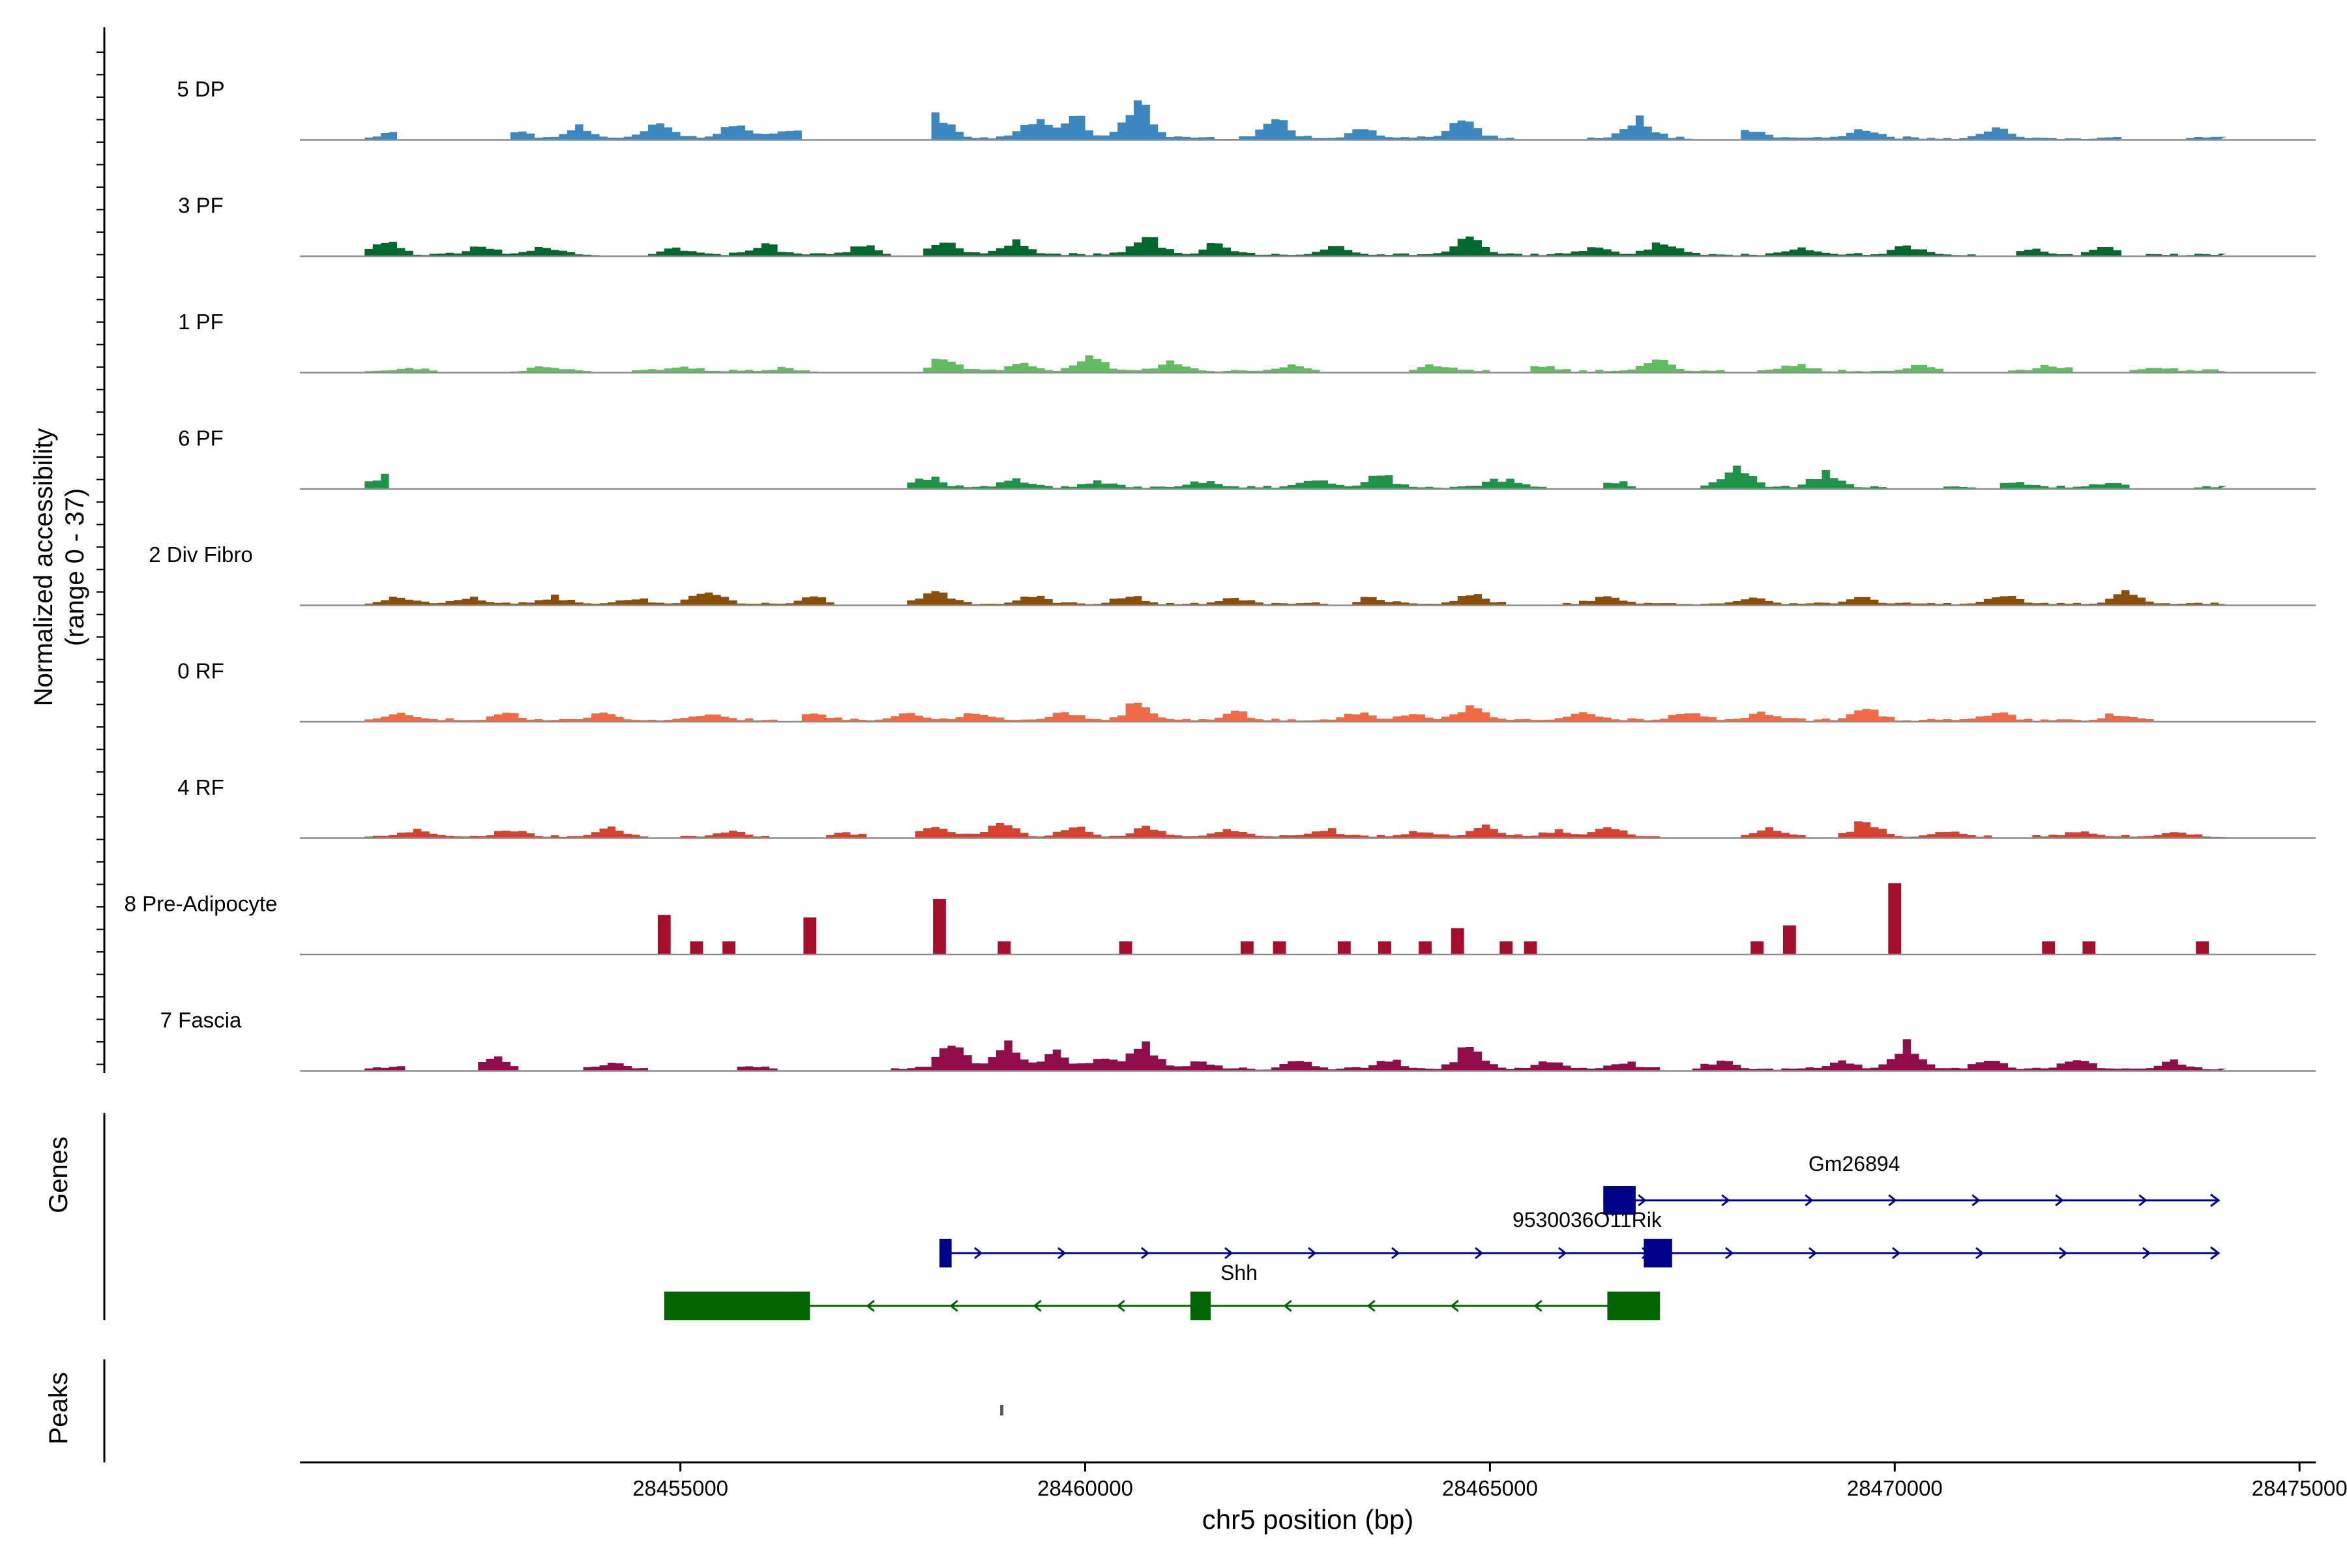  I want to click on gene-gm26894: Gm26894, so click(1912, 1184).